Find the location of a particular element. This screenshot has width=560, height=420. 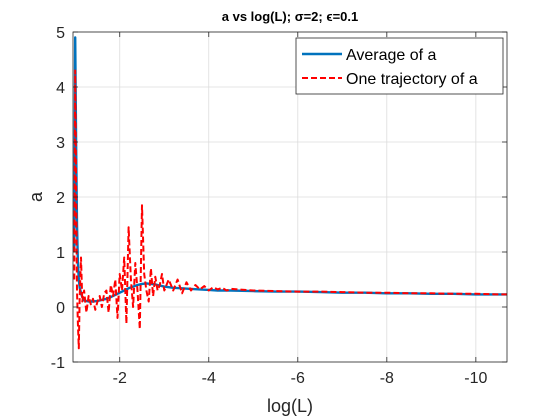

x-axis-label: log(L) is located at coordinates (290, 406).